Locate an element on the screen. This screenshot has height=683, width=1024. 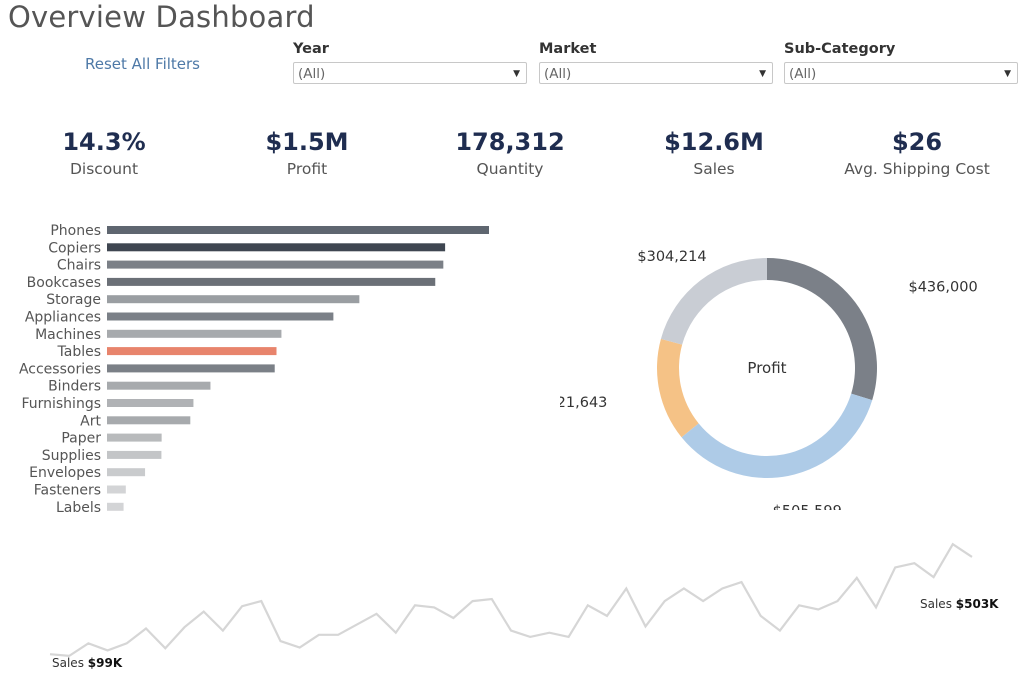
kpi-quantity: 178,312 Quantity is located at coordinates (510, 153).